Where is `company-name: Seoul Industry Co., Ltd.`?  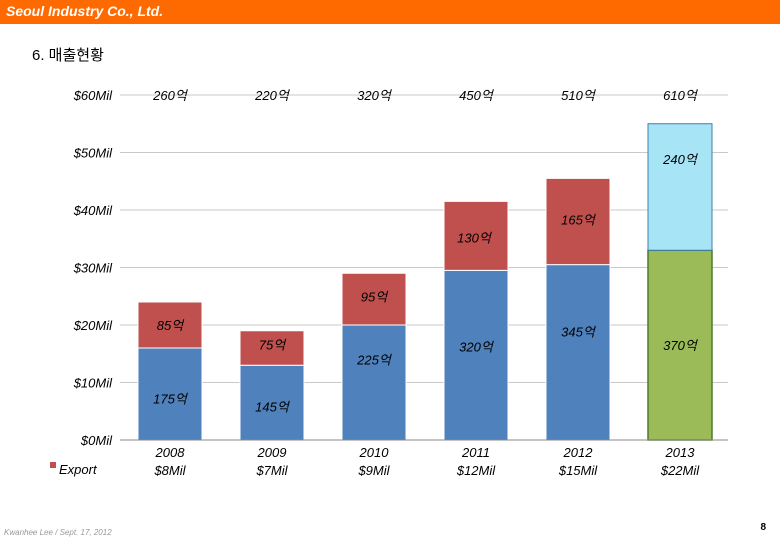
company-name: Seoul Industry Co., Ltd. is located at coordinates (85, 11).